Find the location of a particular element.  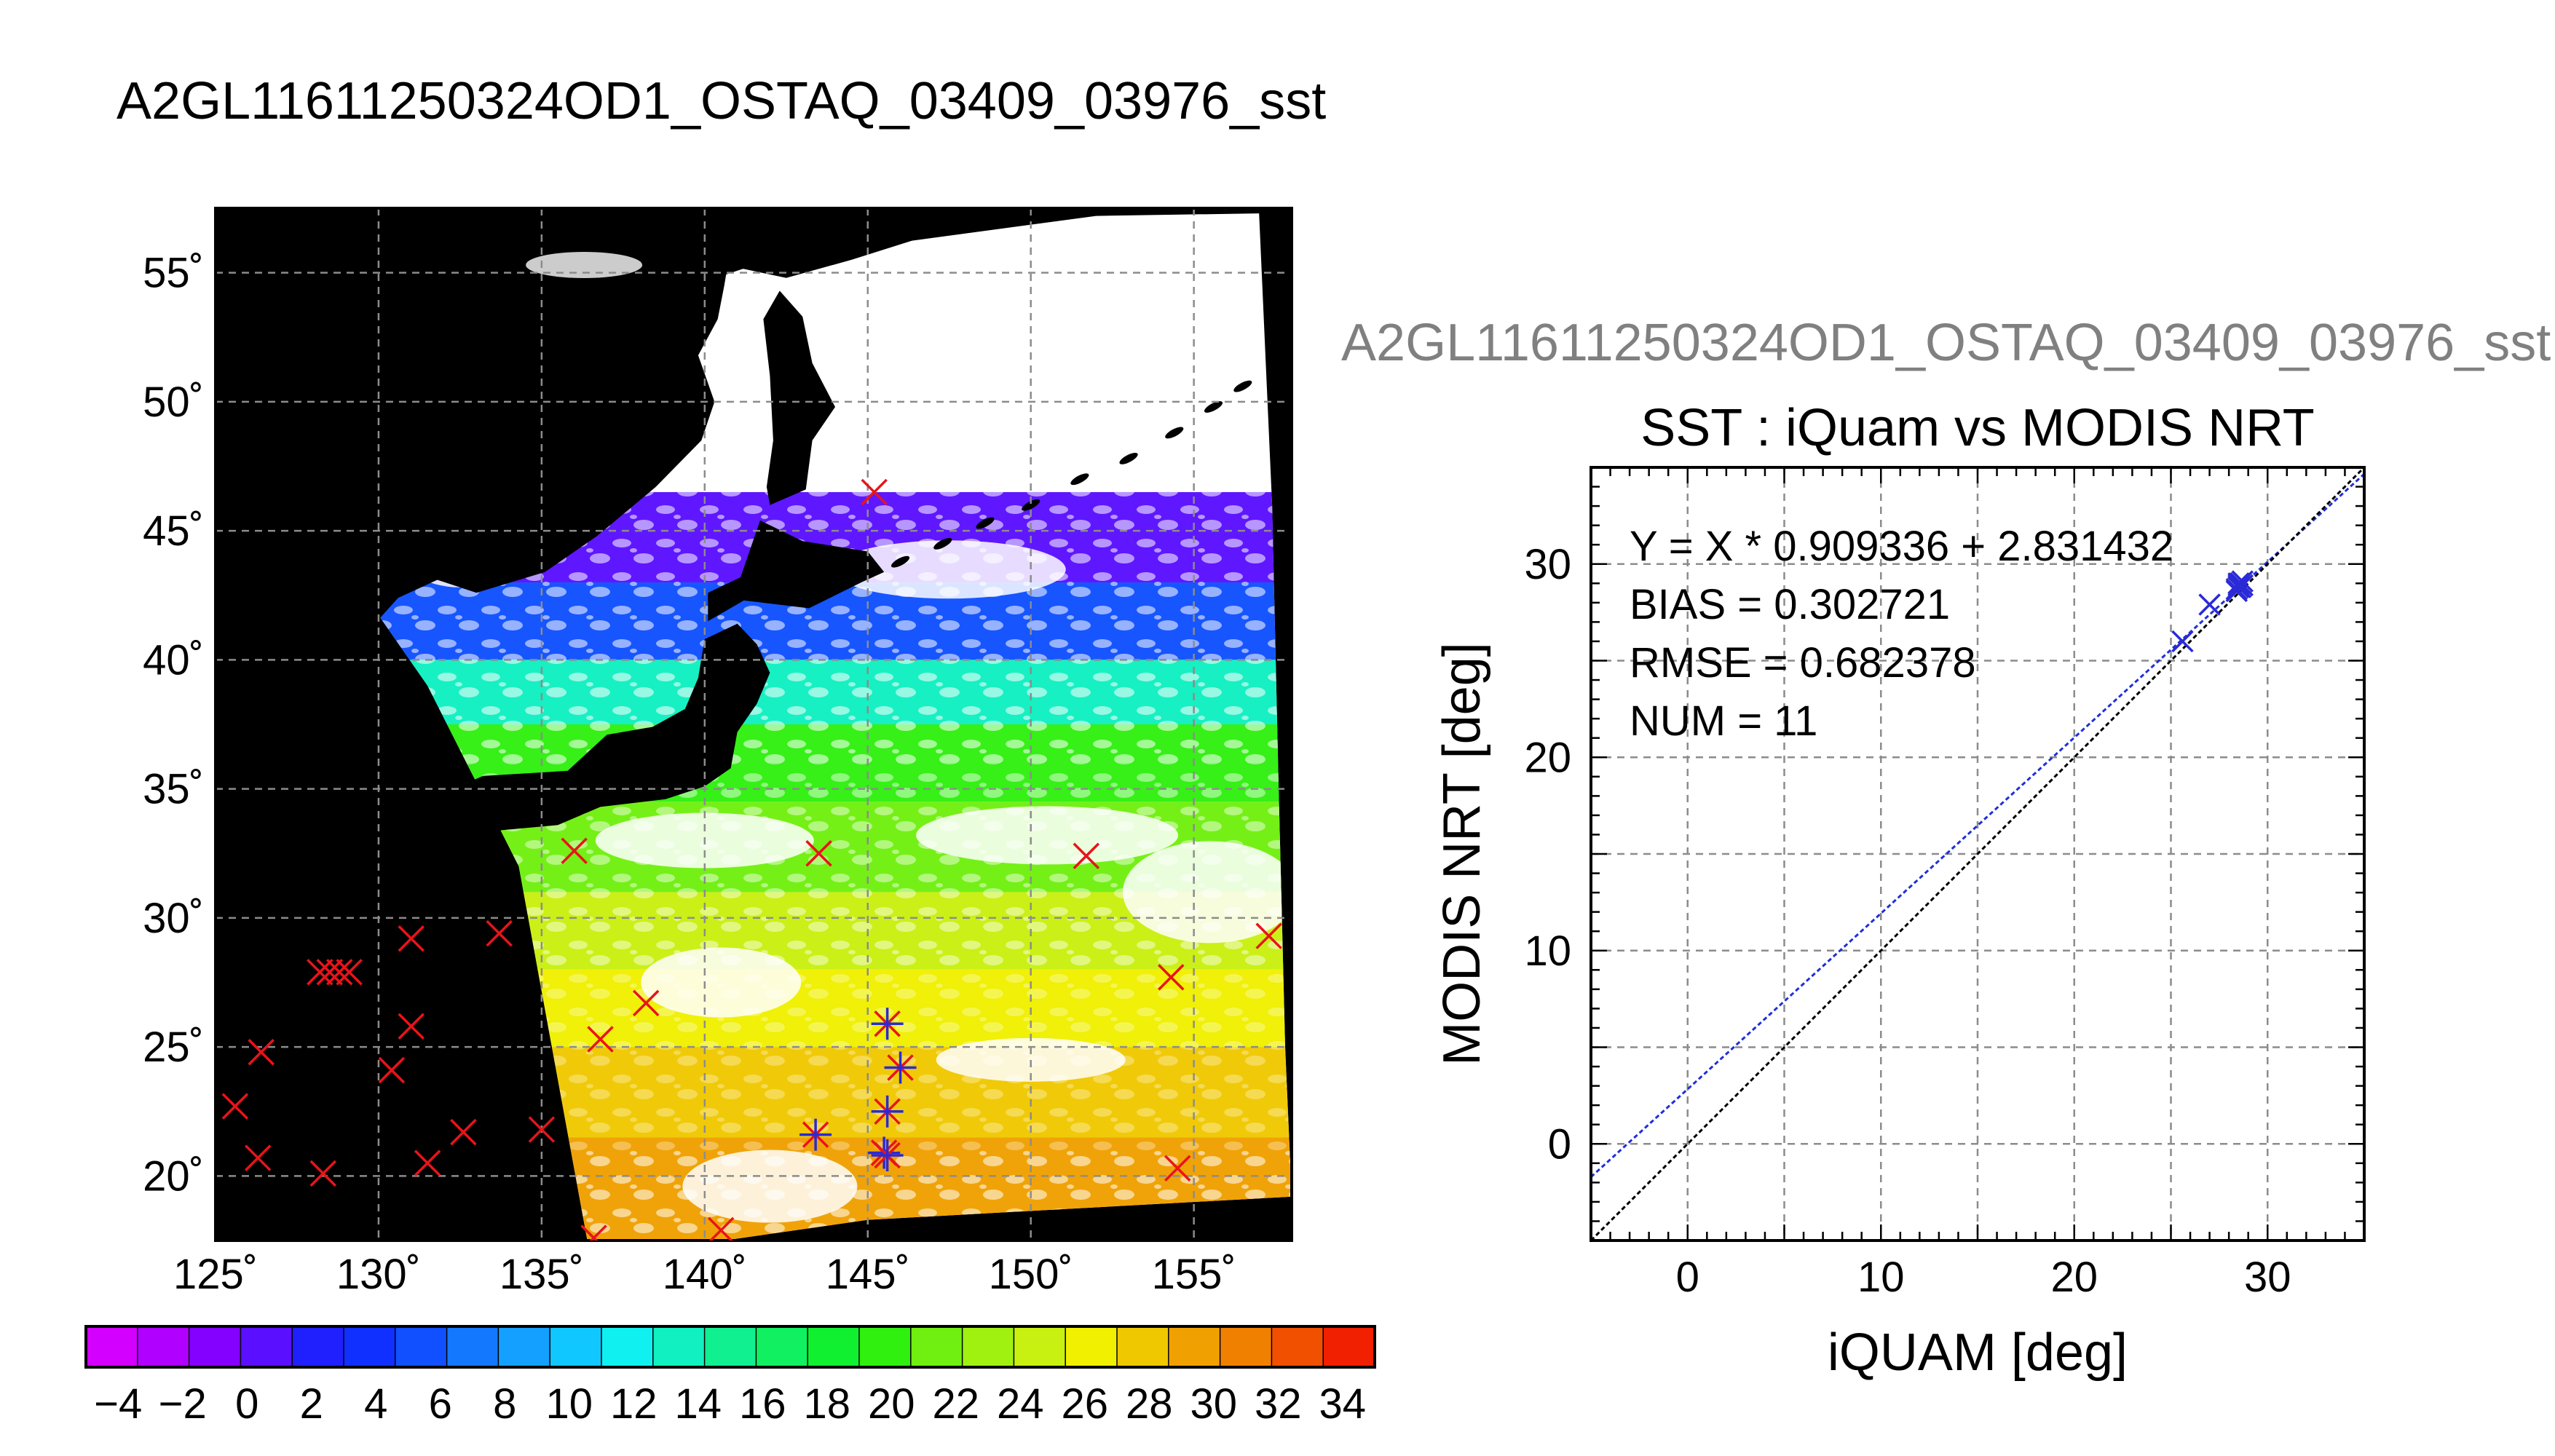

map-lat-tick-label: 35˚ is located at coordinates (173, 789).